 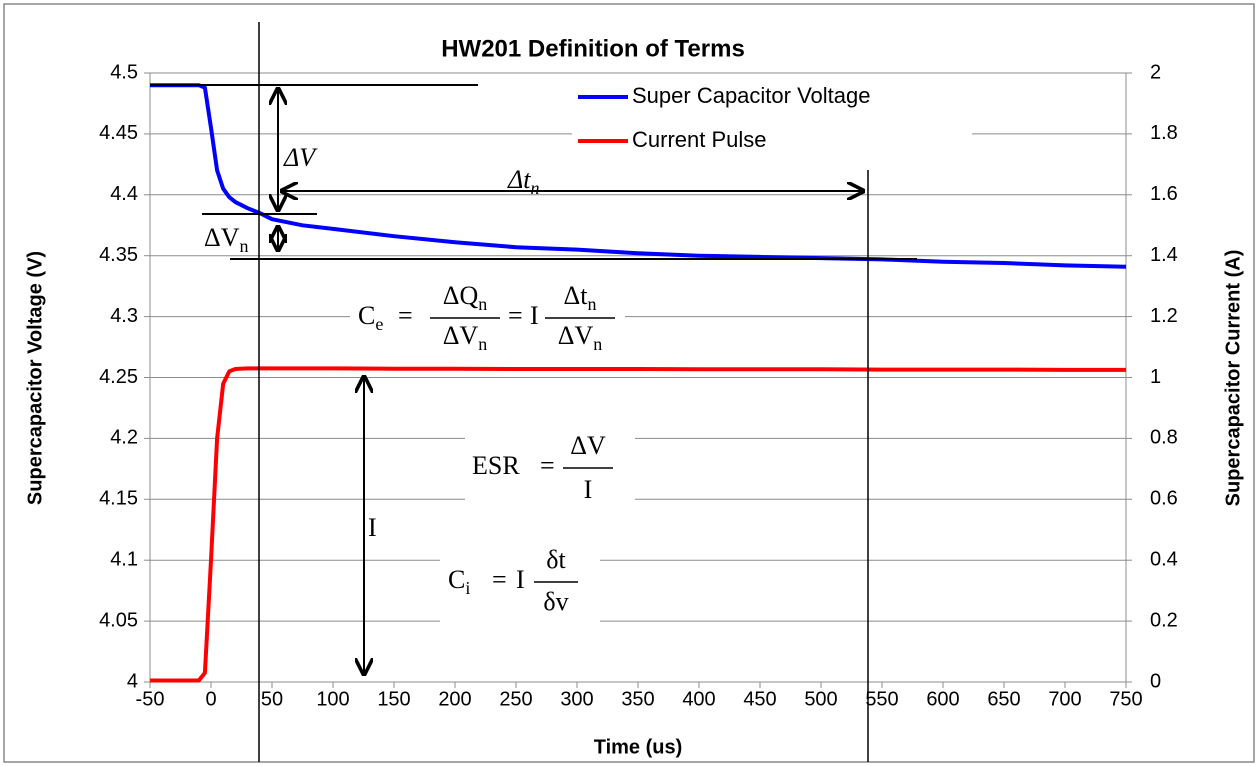 I want to click on formula: ΔQn, so click(x=465, y=297).